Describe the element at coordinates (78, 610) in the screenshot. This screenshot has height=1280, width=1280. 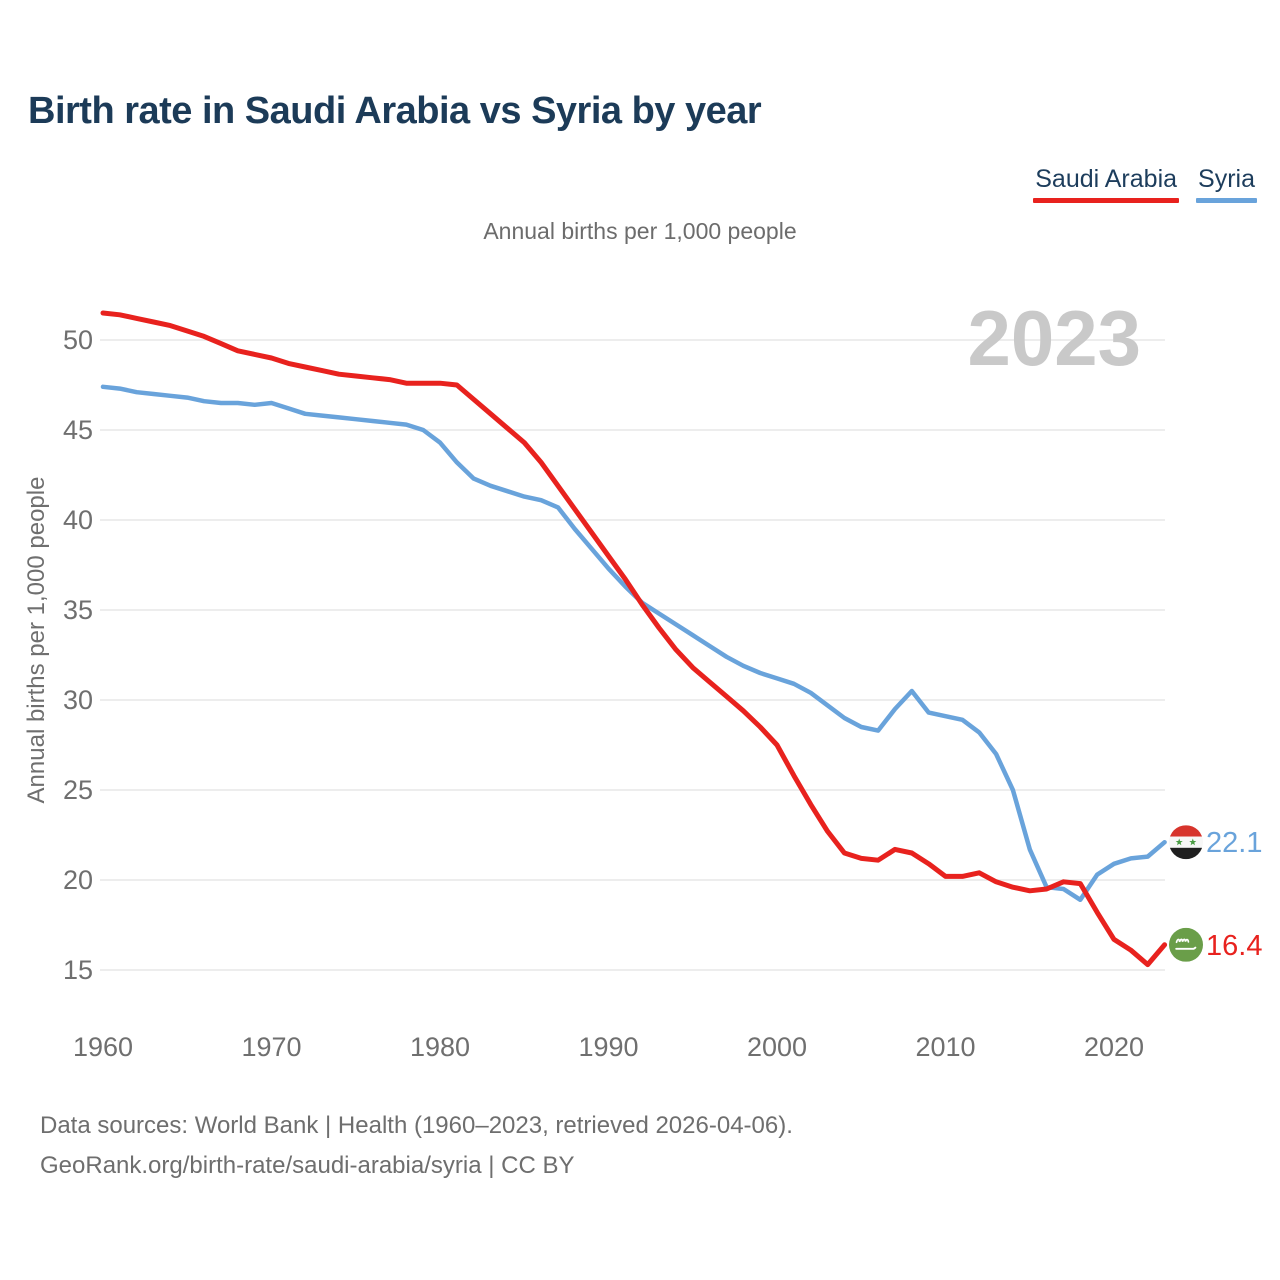
I see `y-tick-label: 35` at that location.